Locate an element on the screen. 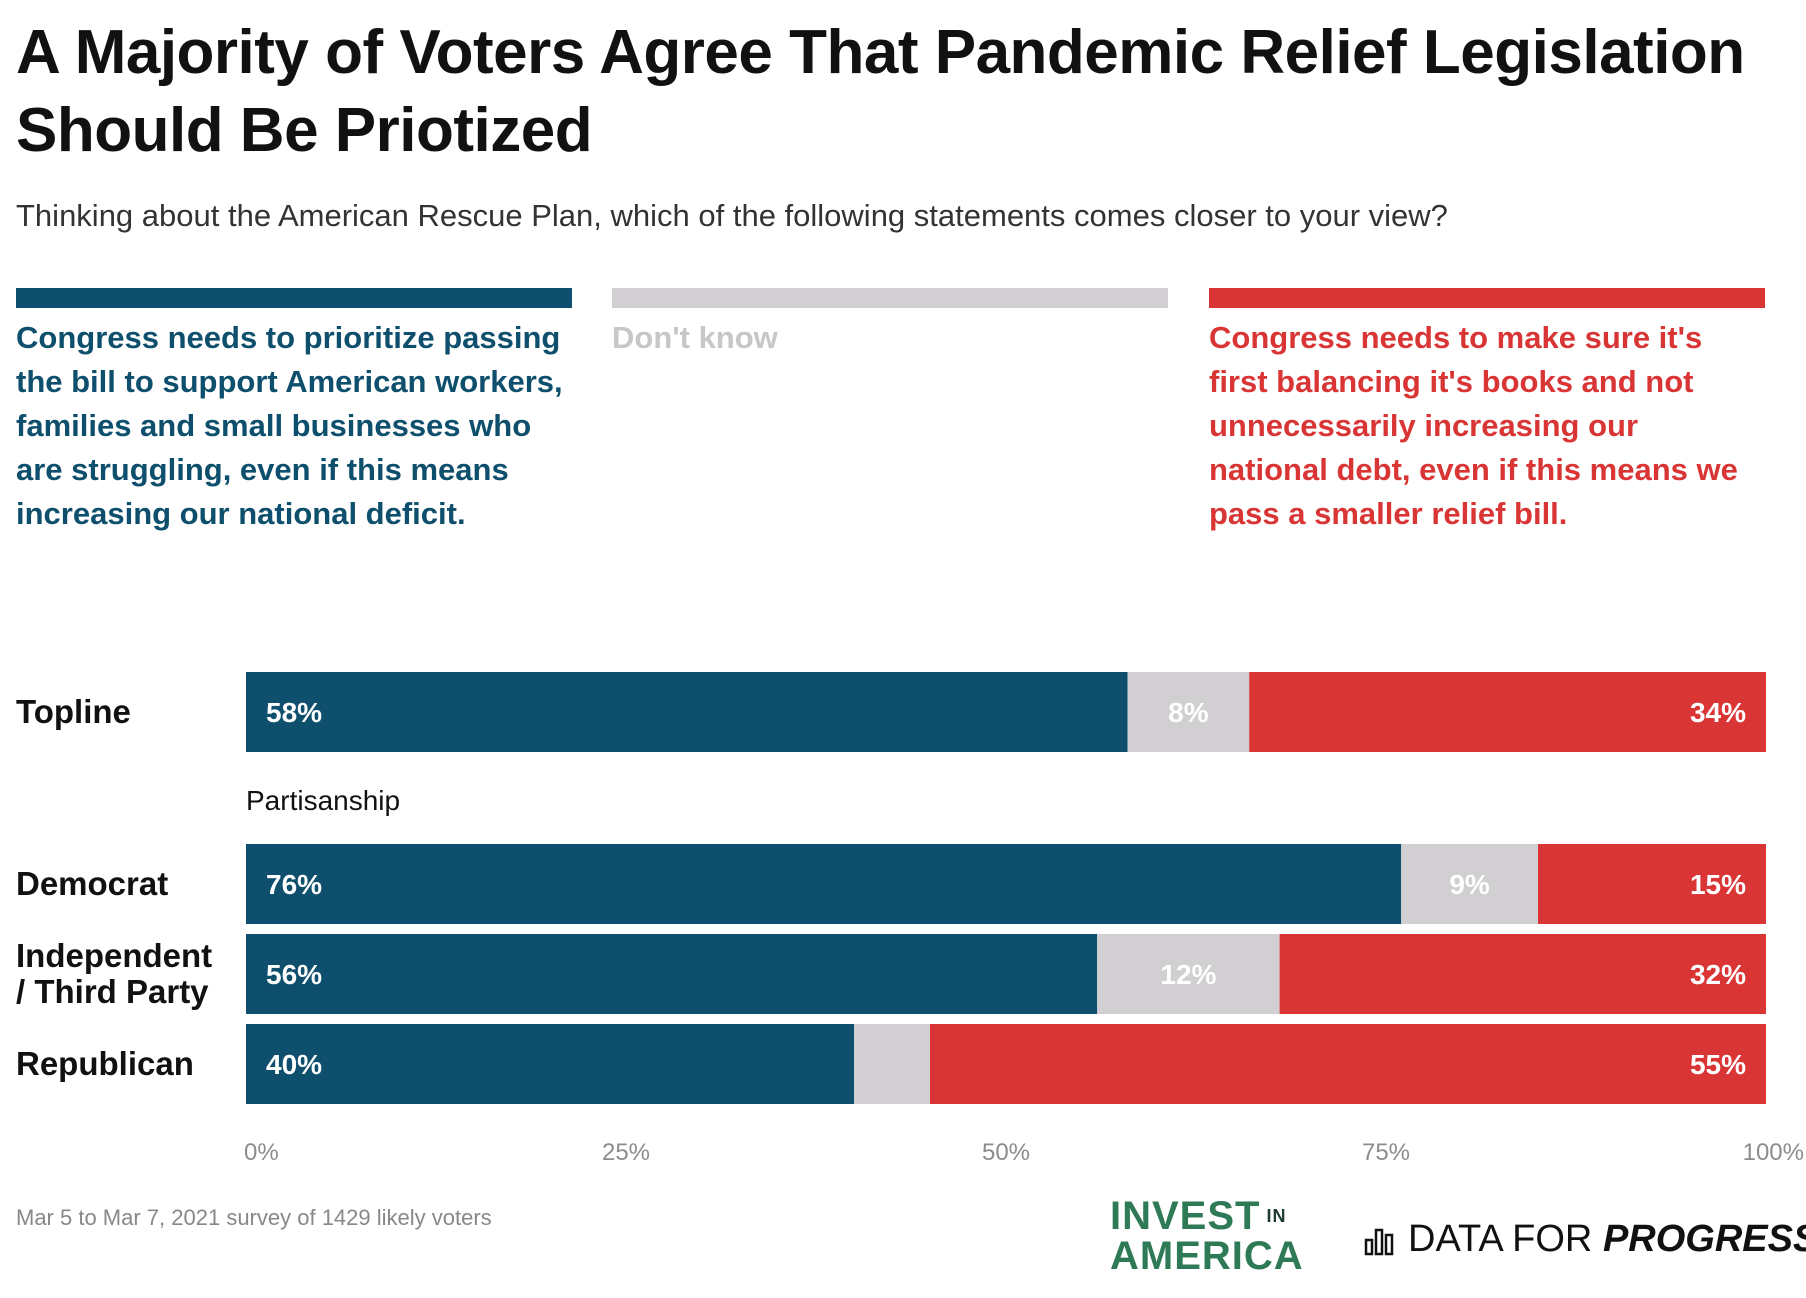 This screenshot has height=1298, width=1806. bar-independent-prioritize is located at coordinates (672, 974).